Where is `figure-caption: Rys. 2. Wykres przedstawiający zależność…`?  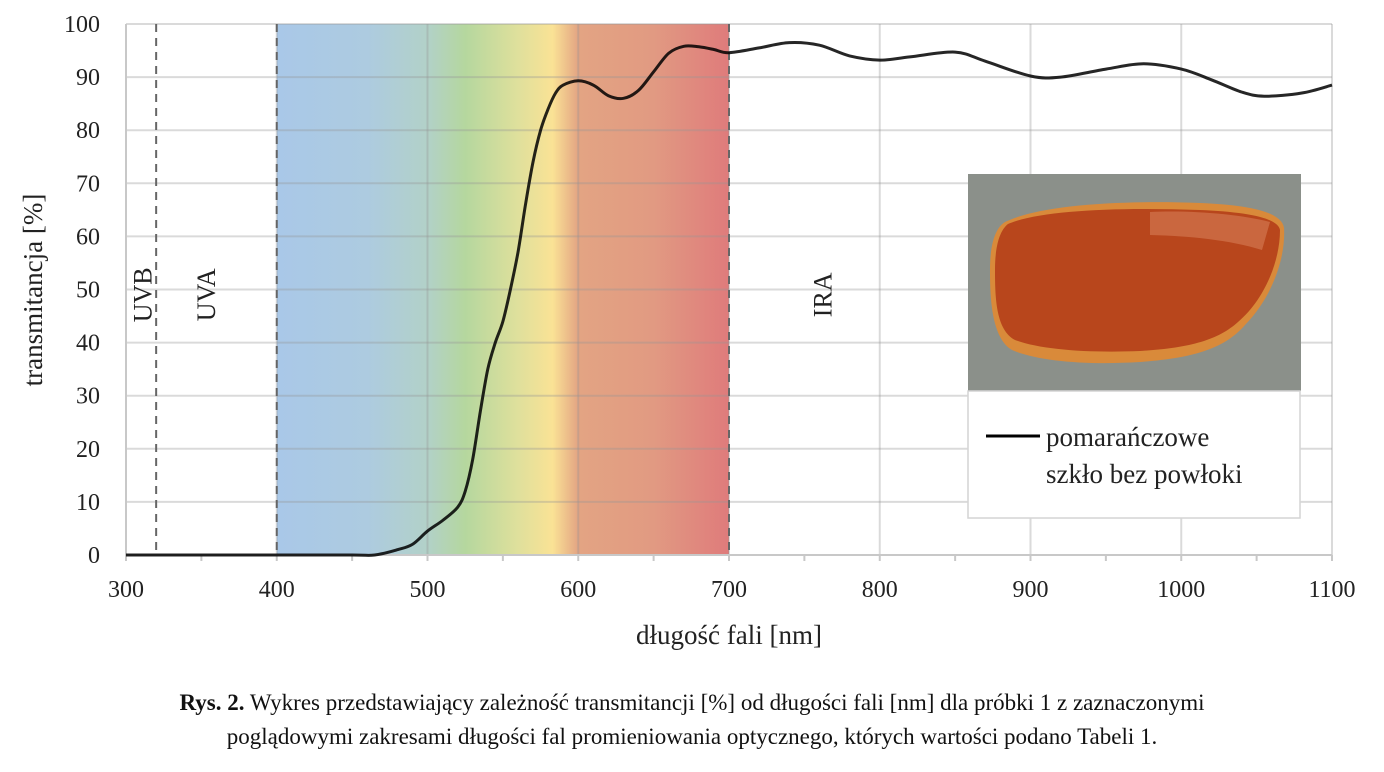
figure-caption: Rys. 2. Wykres przedstawiający zależność… is located at coordinates (692, 720).